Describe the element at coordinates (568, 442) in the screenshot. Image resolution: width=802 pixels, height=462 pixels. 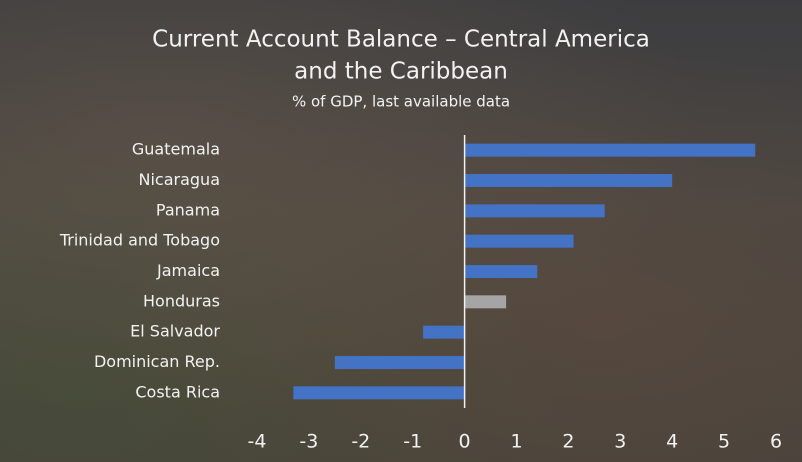
I see `x-tick-label: 2` at that location.